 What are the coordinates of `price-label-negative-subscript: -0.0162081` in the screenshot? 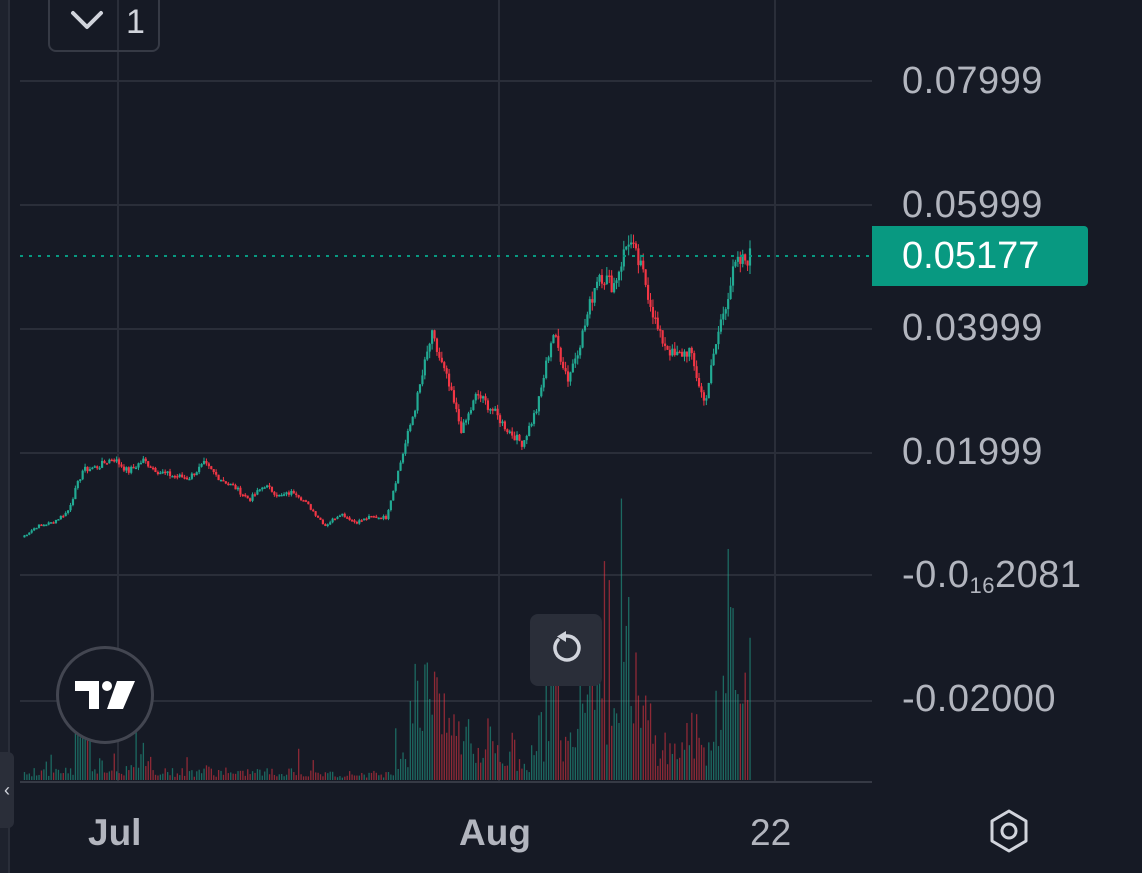 It's located at (992, 580).